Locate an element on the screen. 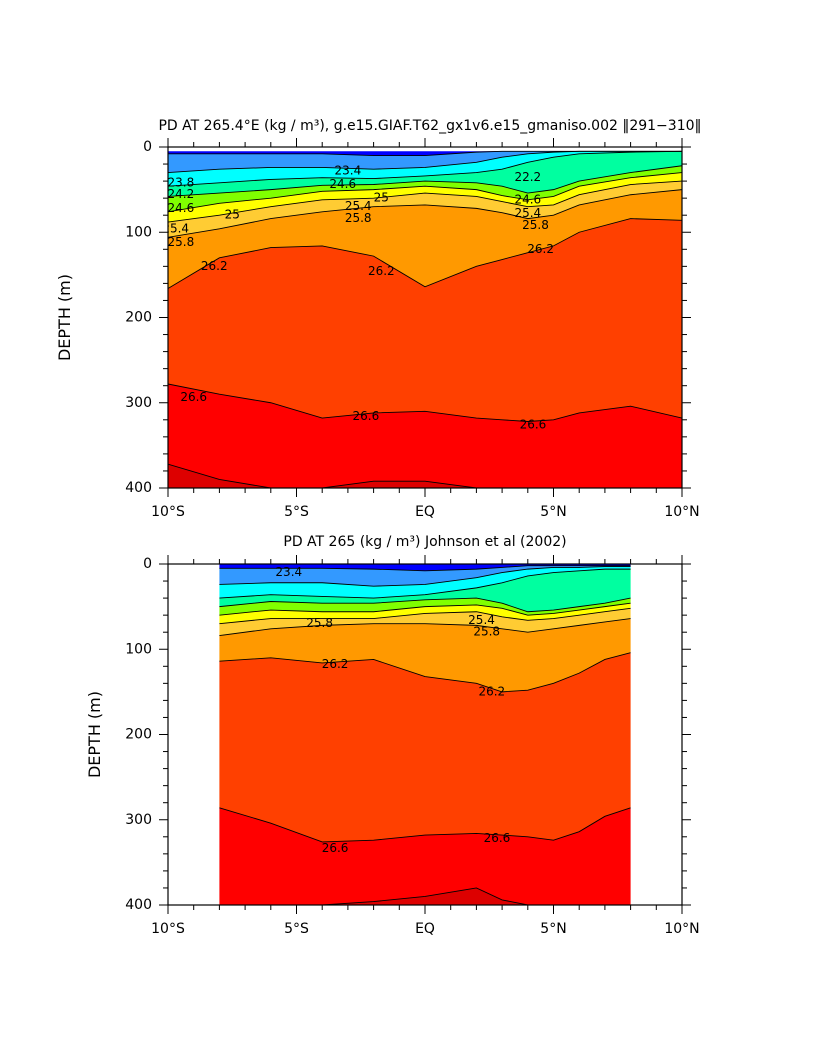 The width and height of the screenshot is (818, 1059). chart-title: PD AT 265 (kg / m³) Johnson et al (2002) is located at coordinates (424, 542).